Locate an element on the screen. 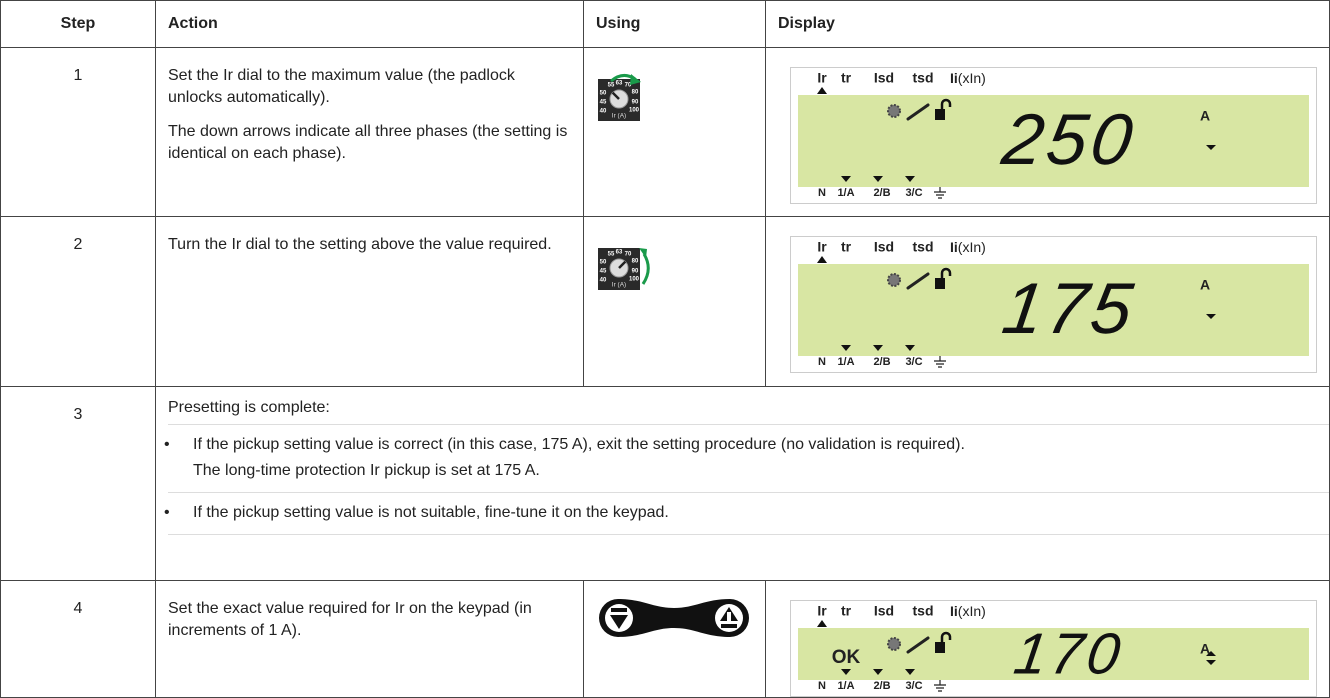 This screenshot has height=698, width=1330. lcd-screen is located at coordinates (1053, 141).